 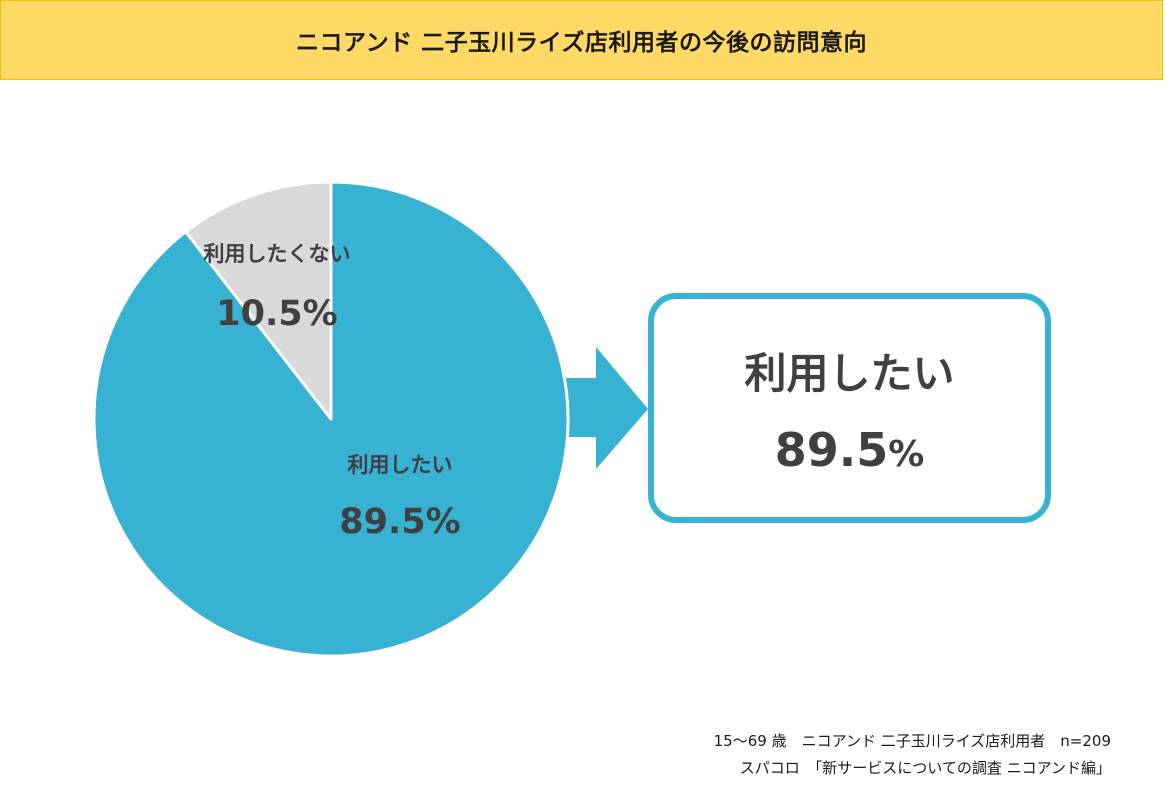 What do you see at coordinates (276, 314) in the screenshot?
I see `slice-value-1: 10.5%` at bounding box center [276, 314].